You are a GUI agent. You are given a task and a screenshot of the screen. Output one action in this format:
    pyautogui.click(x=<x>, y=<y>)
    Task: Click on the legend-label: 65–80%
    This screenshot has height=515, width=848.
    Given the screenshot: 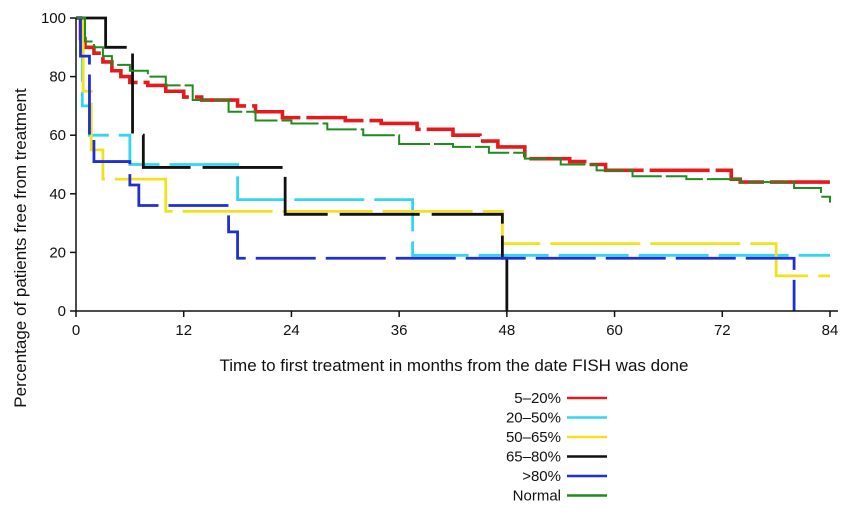 What is the action you would take?
    pyautogui.click(x=533, y=457)
    